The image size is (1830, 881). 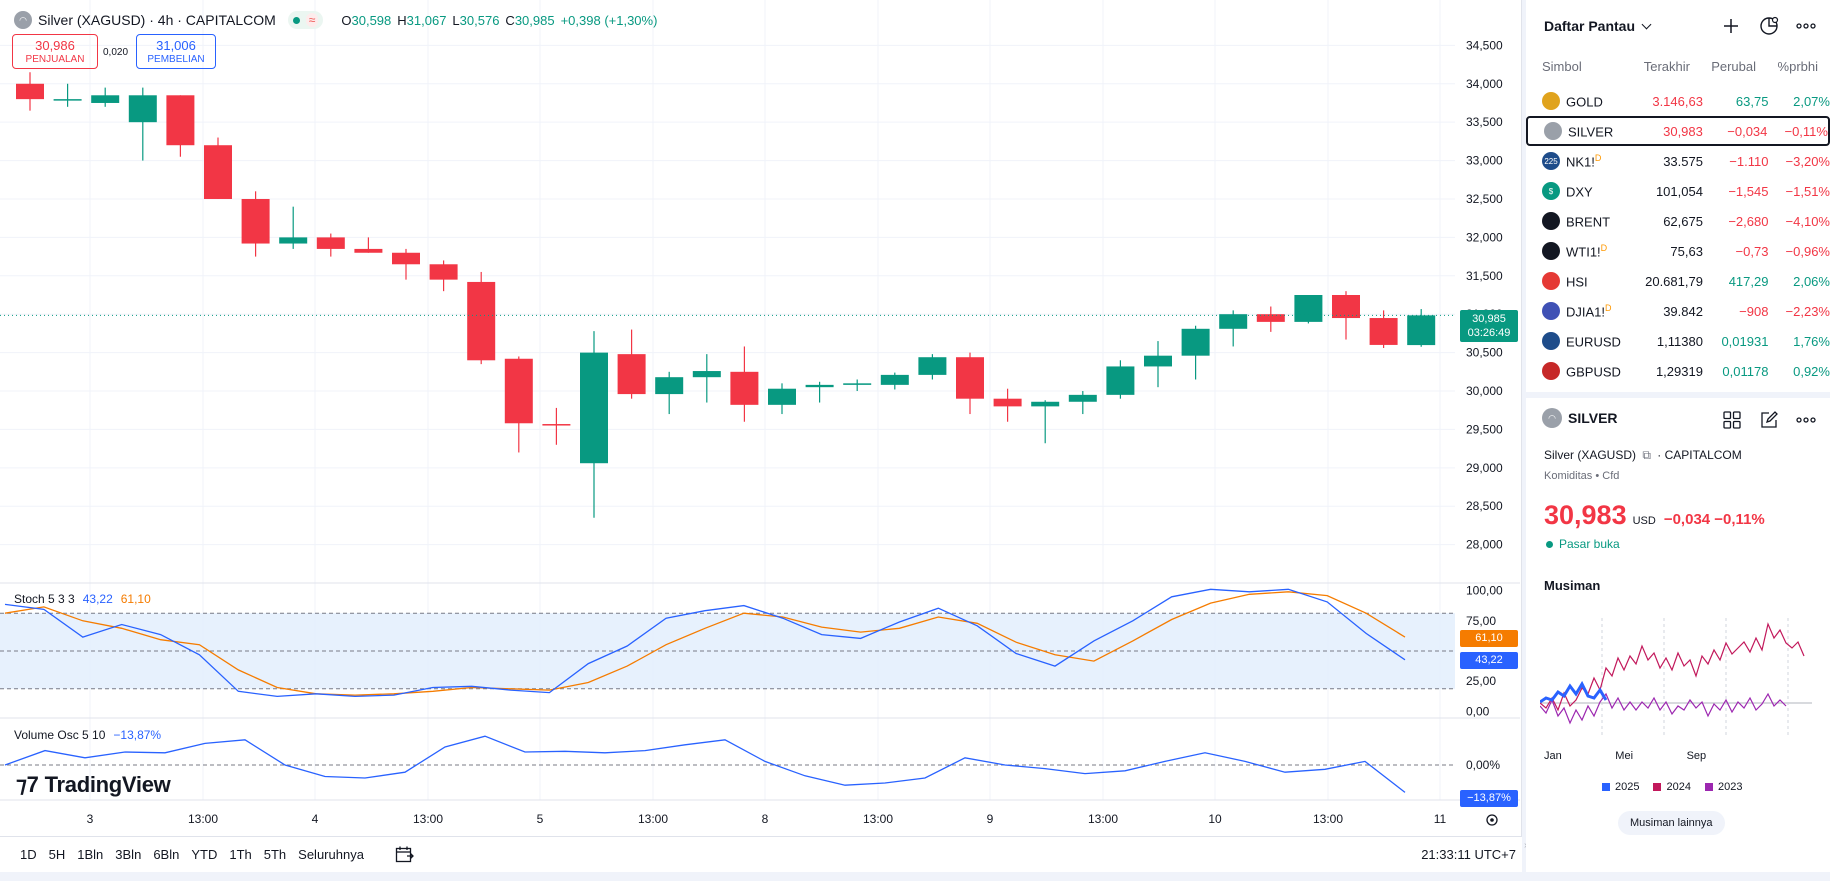 What do you see at coordinates (1666, 66) in the screenshot?
I see `col-last: Terakhir` at bounding box center [1666, 66].